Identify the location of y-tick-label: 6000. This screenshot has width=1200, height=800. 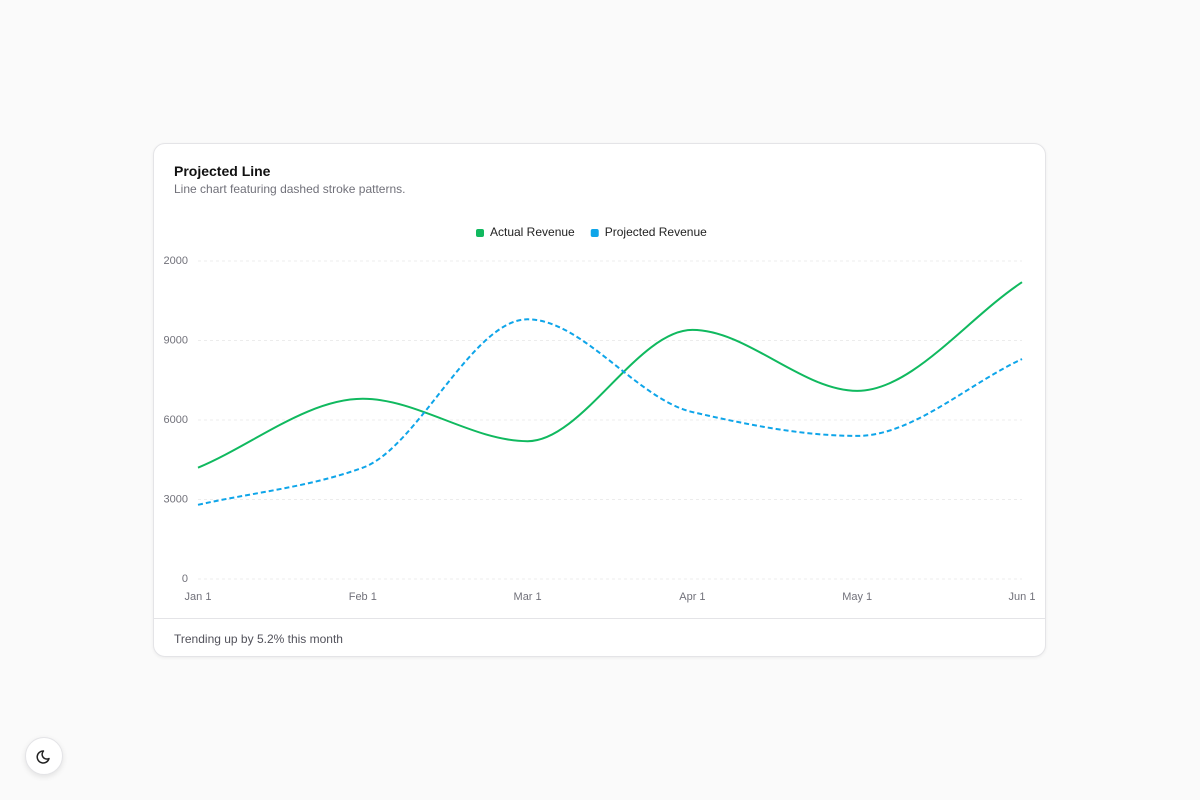
(176, 420).